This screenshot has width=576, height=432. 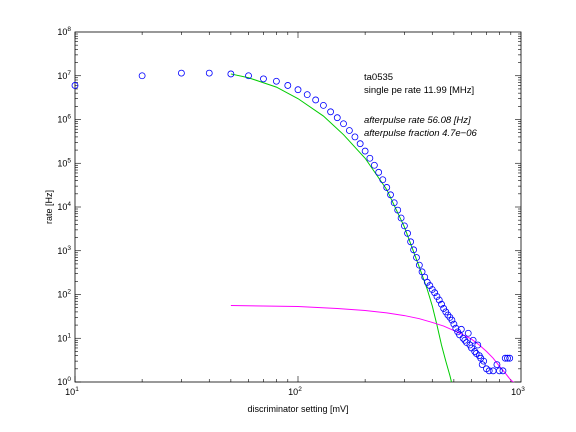 What do you see at coordinates (64, 119) in the screenshot?
I see `y-tick-label: 10⁶` at bounding box center [64, 119].